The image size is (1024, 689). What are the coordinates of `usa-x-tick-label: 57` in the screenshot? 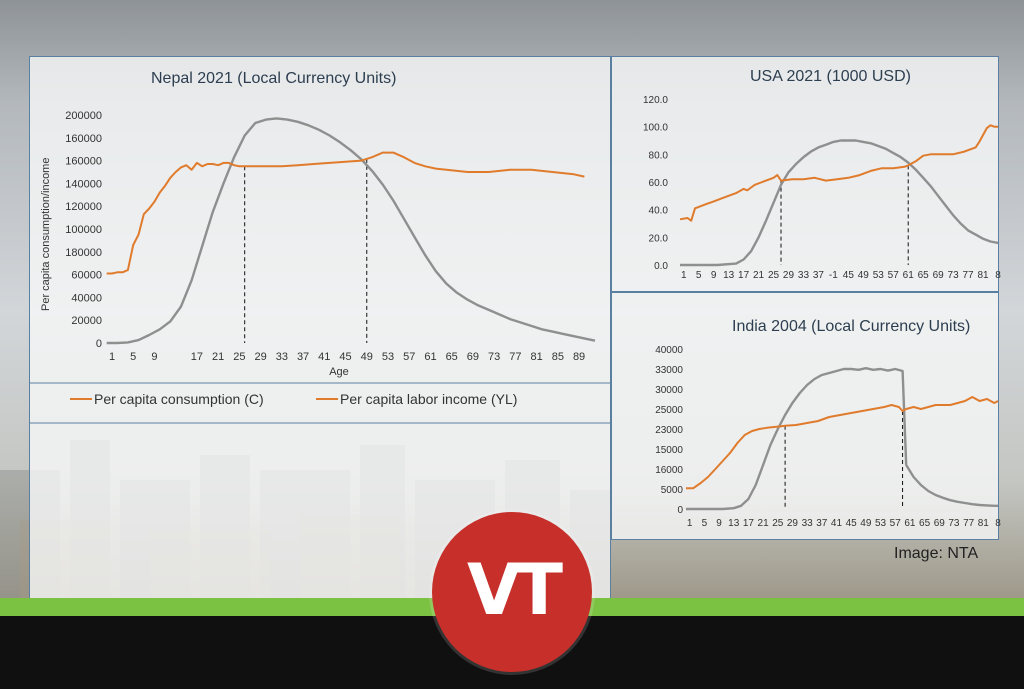 It's located at (894, 275).